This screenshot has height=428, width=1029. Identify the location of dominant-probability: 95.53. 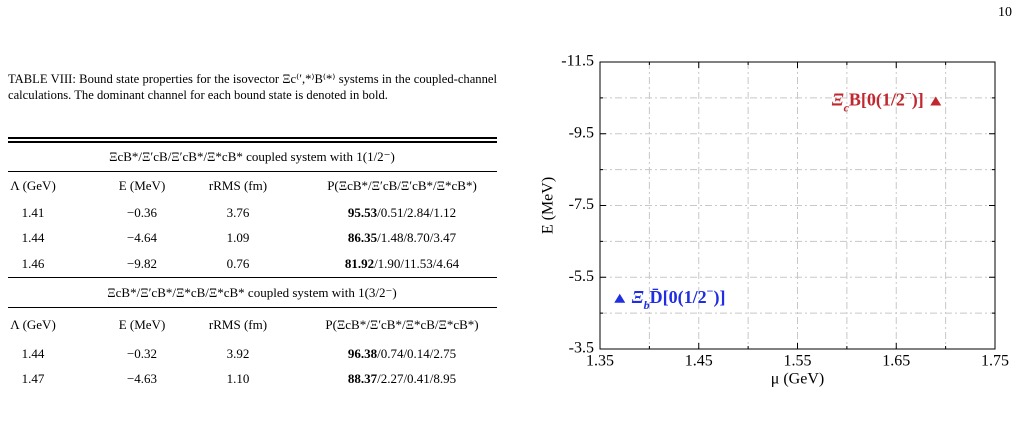
(362, 212).